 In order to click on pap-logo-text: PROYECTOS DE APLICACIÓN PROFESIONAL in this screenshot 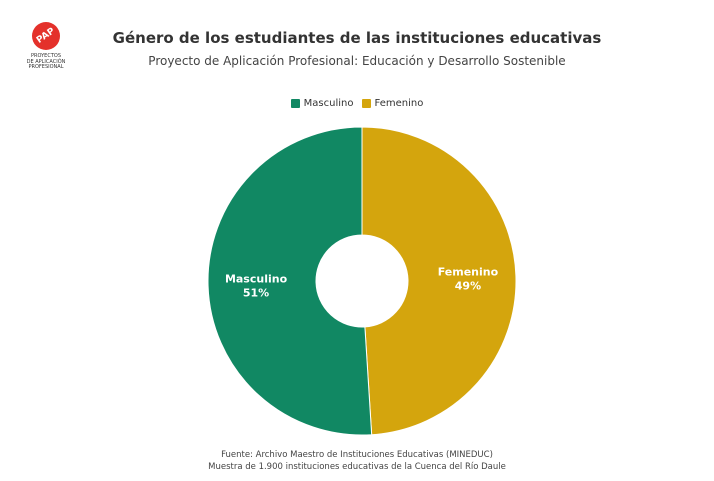, I will do `click(46, 62)`.